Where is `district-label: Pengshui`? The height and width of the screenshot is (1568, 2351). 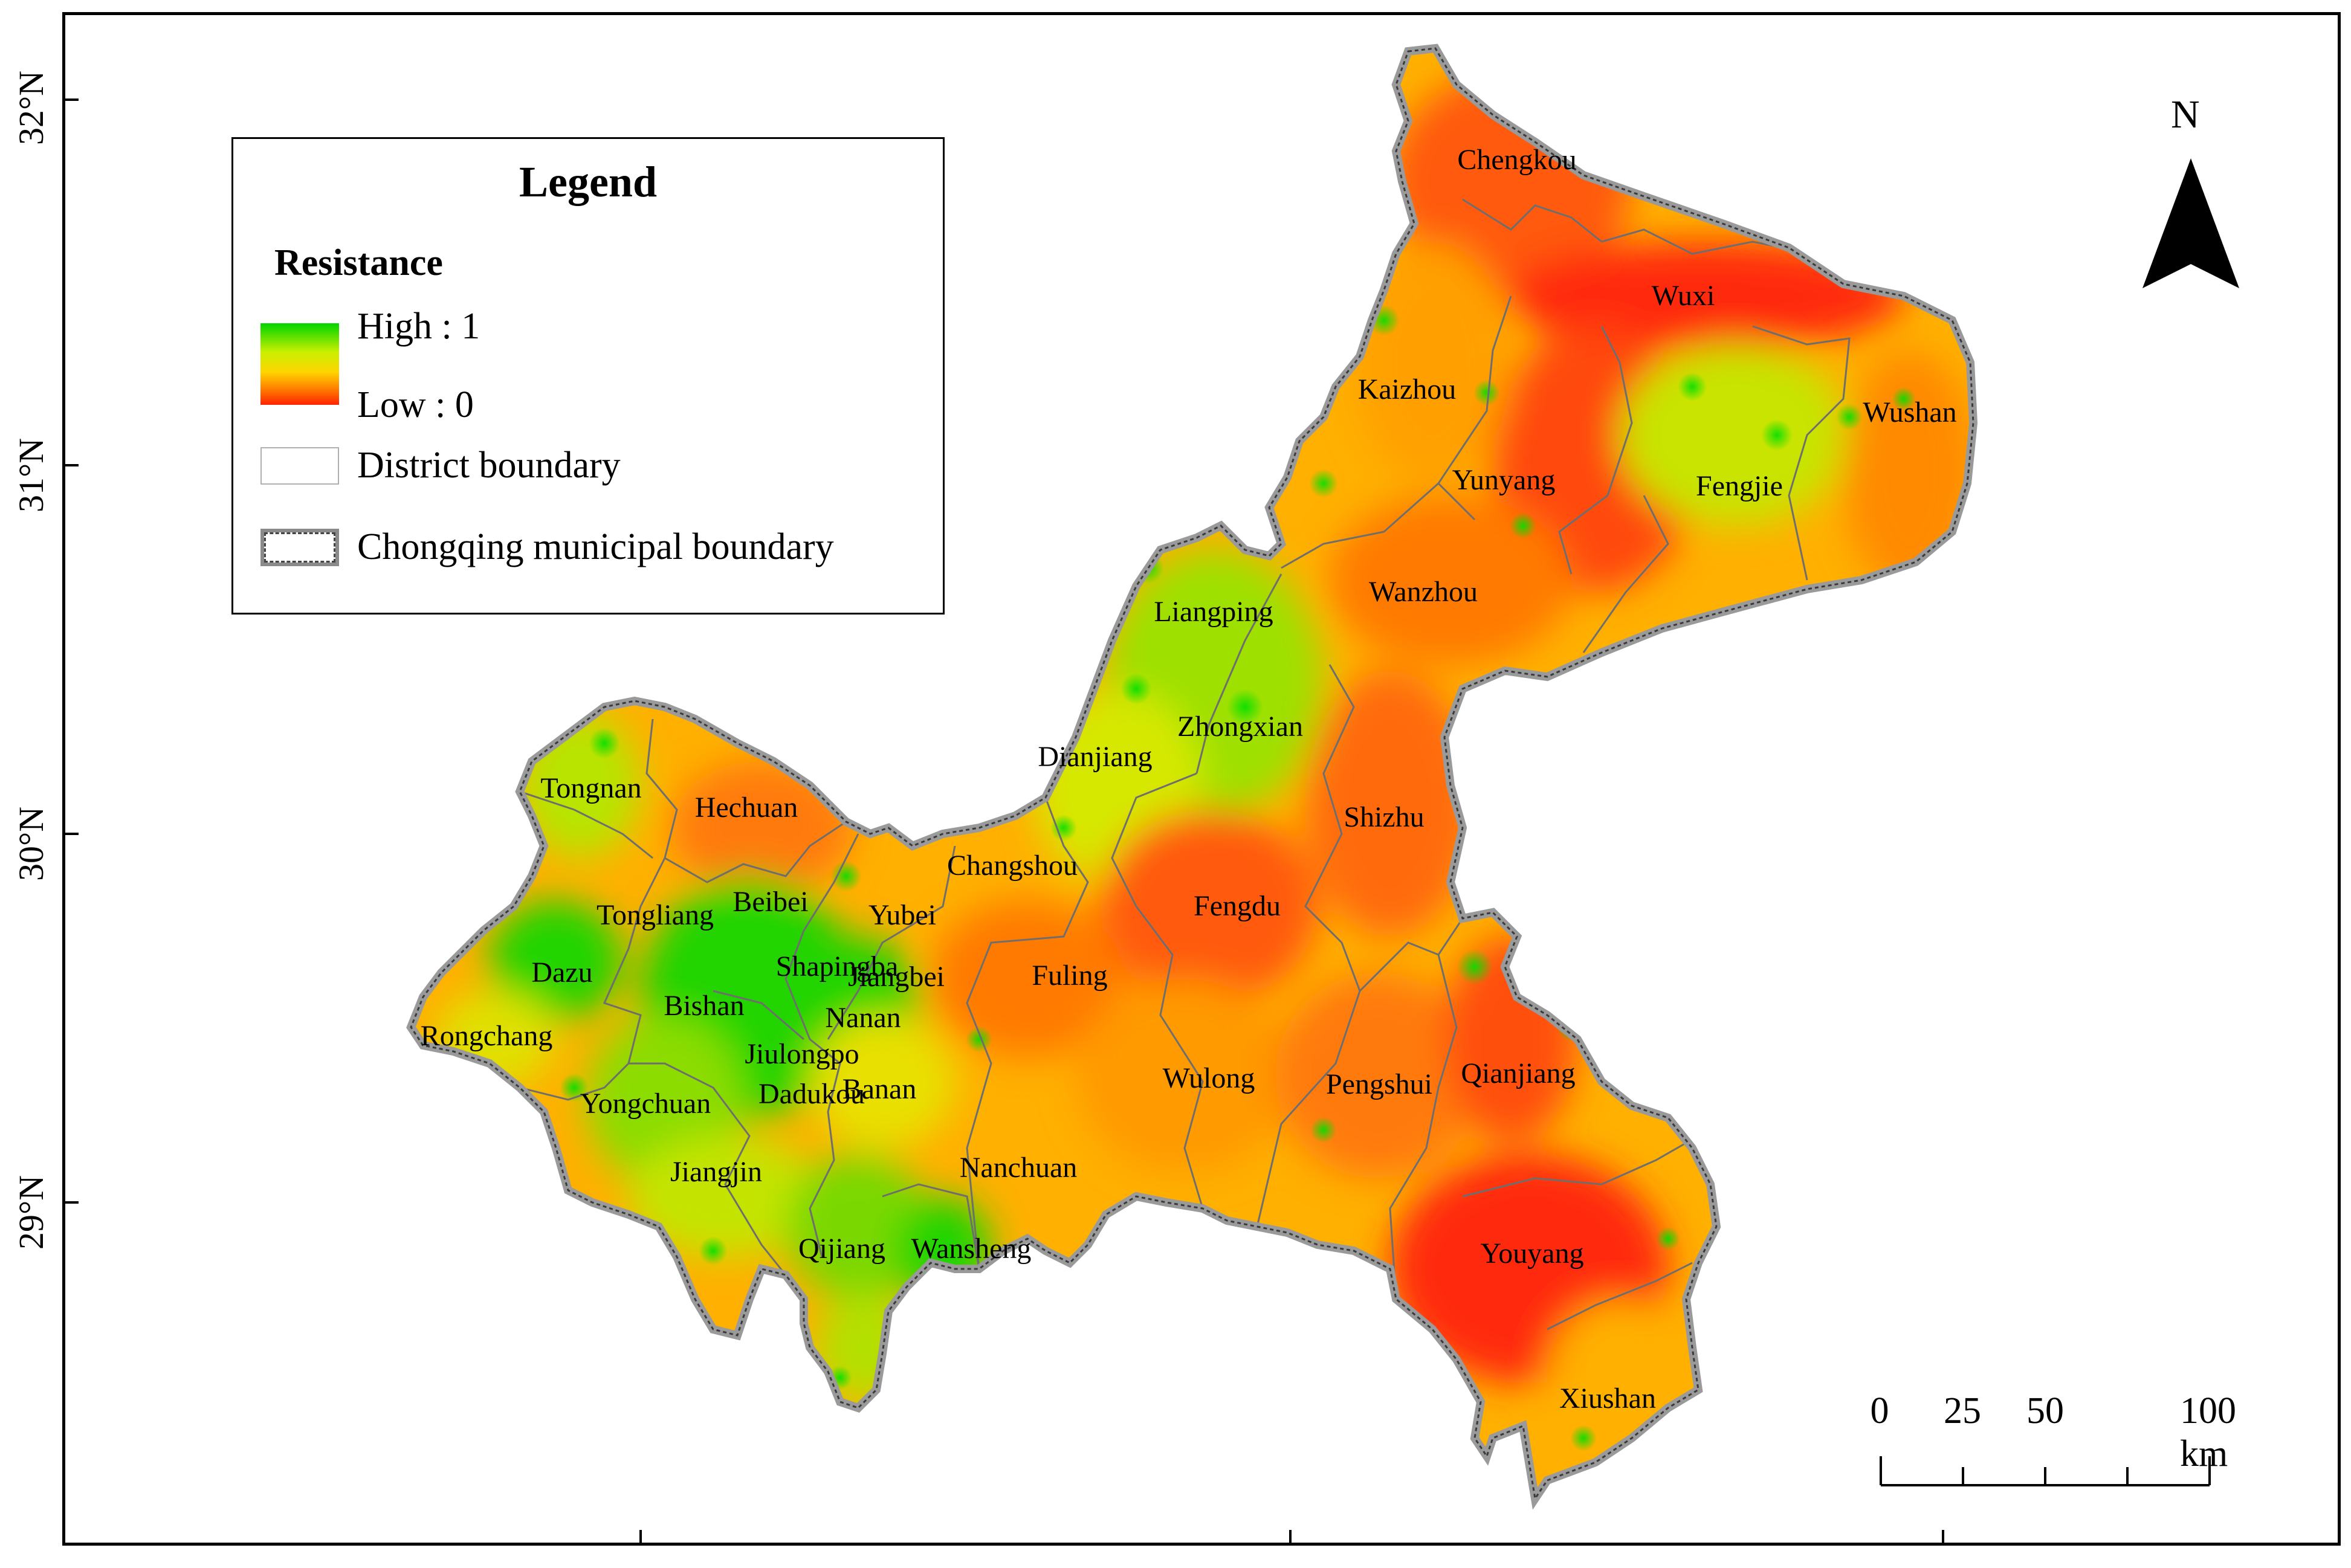
district-label: Pengshui is located at coordinates (1379, 1084).